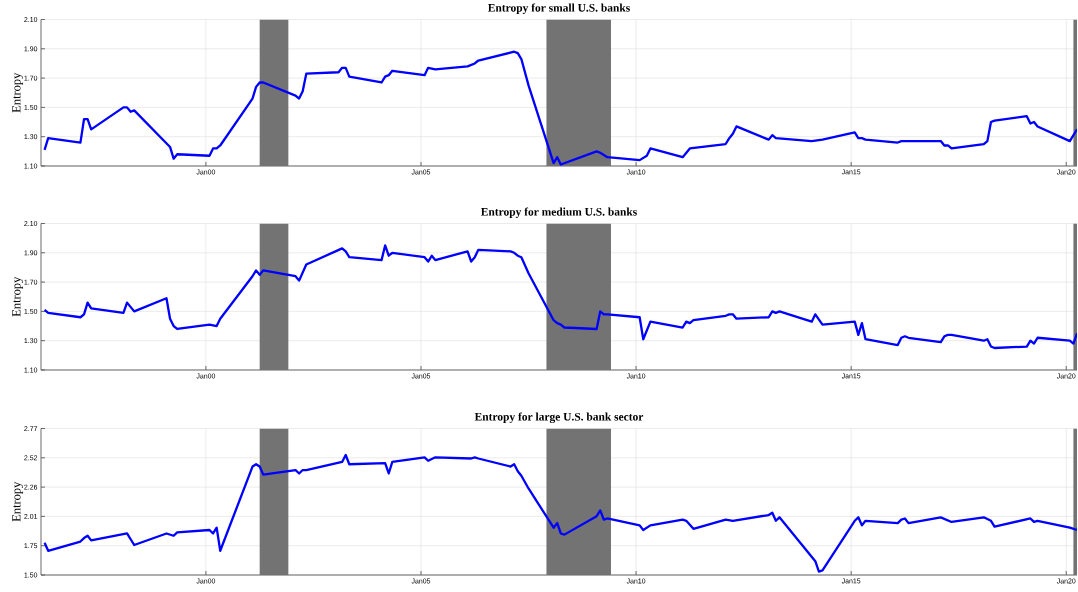 Image resolution: width=1078 pixels, height=592 pixels. What do you see at coordinates (559, 8) in the screenshot?
I see `chart-title: Entropy for small U.S. banks` at bounding box center [559, 8].